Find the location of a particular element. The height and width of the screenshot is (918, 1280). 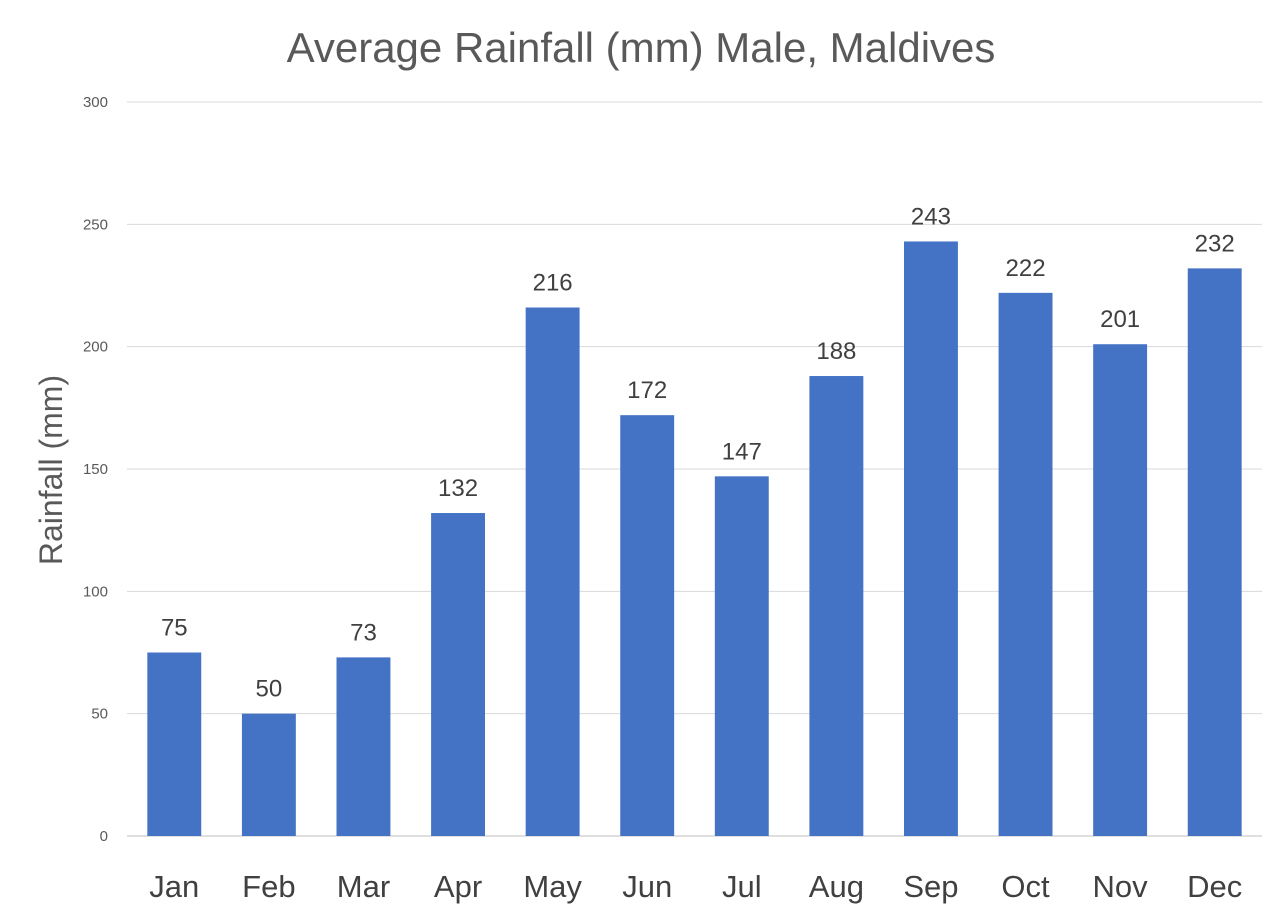

data-label-dec: 232 is located at coordinates (1215, 243).